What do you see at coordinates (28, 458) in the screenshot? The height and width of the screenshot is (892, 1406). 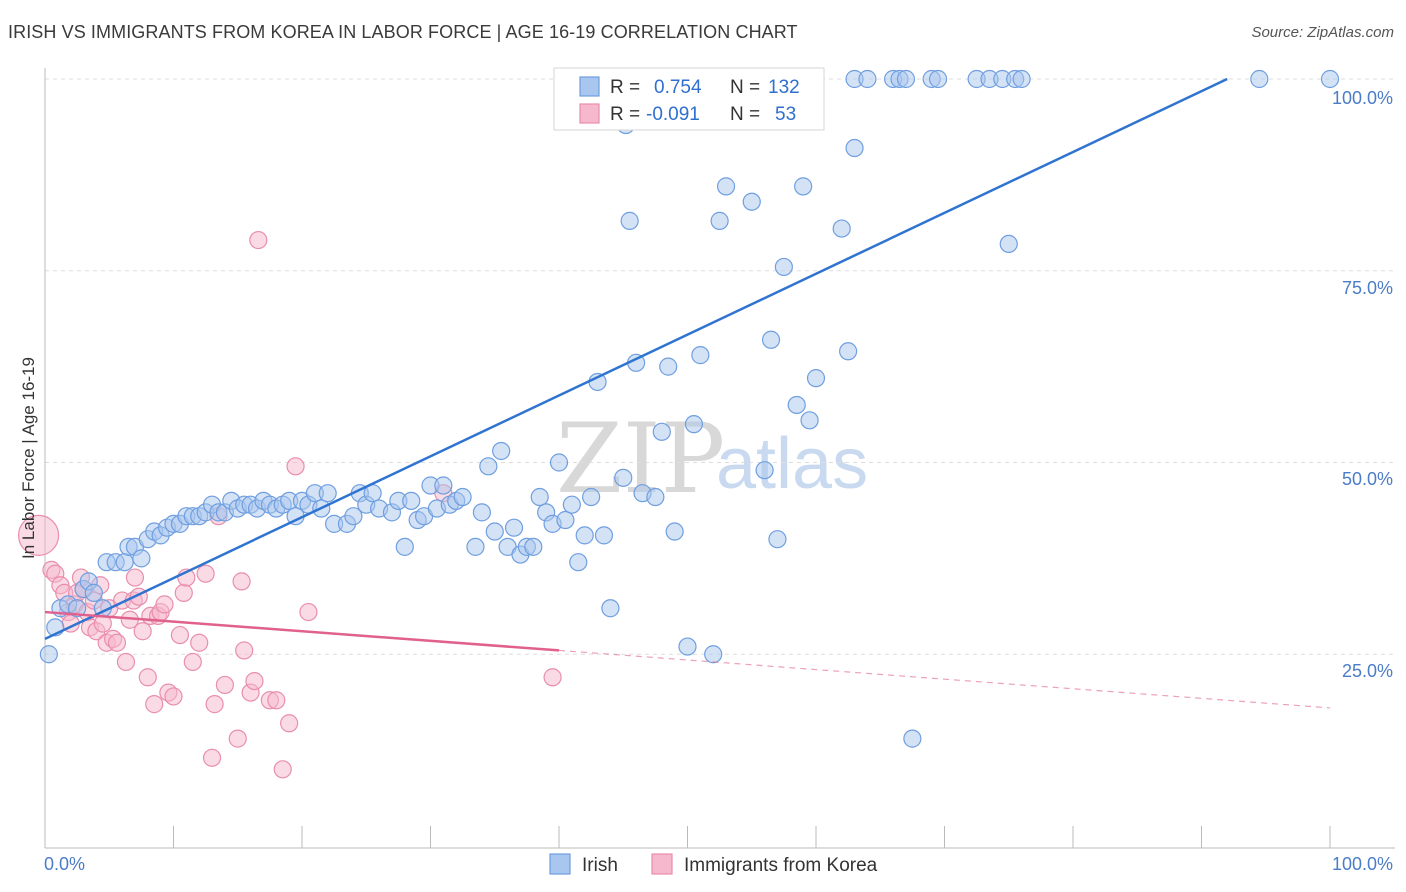 I see `y-axis-label: In Labor Force | Age 16-19` at bounding box center [28, 458].